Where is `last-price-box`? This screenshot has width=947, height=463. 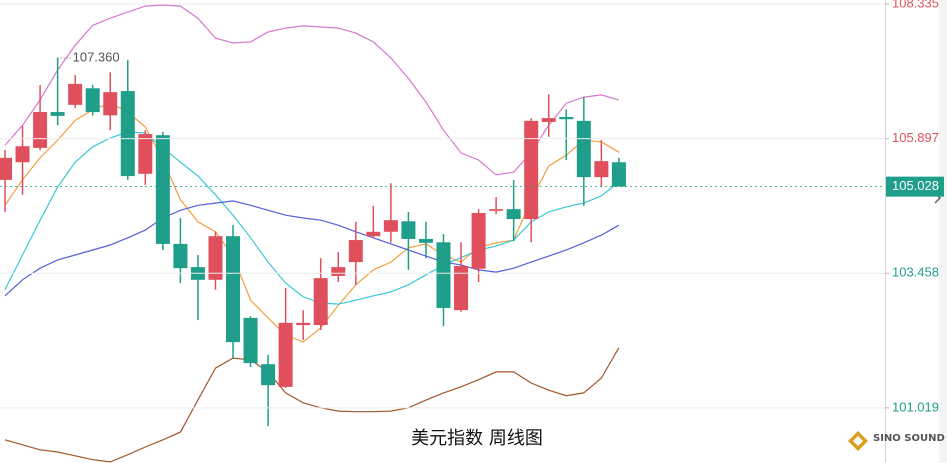 last-price-box is located at coordinates (915, 186).